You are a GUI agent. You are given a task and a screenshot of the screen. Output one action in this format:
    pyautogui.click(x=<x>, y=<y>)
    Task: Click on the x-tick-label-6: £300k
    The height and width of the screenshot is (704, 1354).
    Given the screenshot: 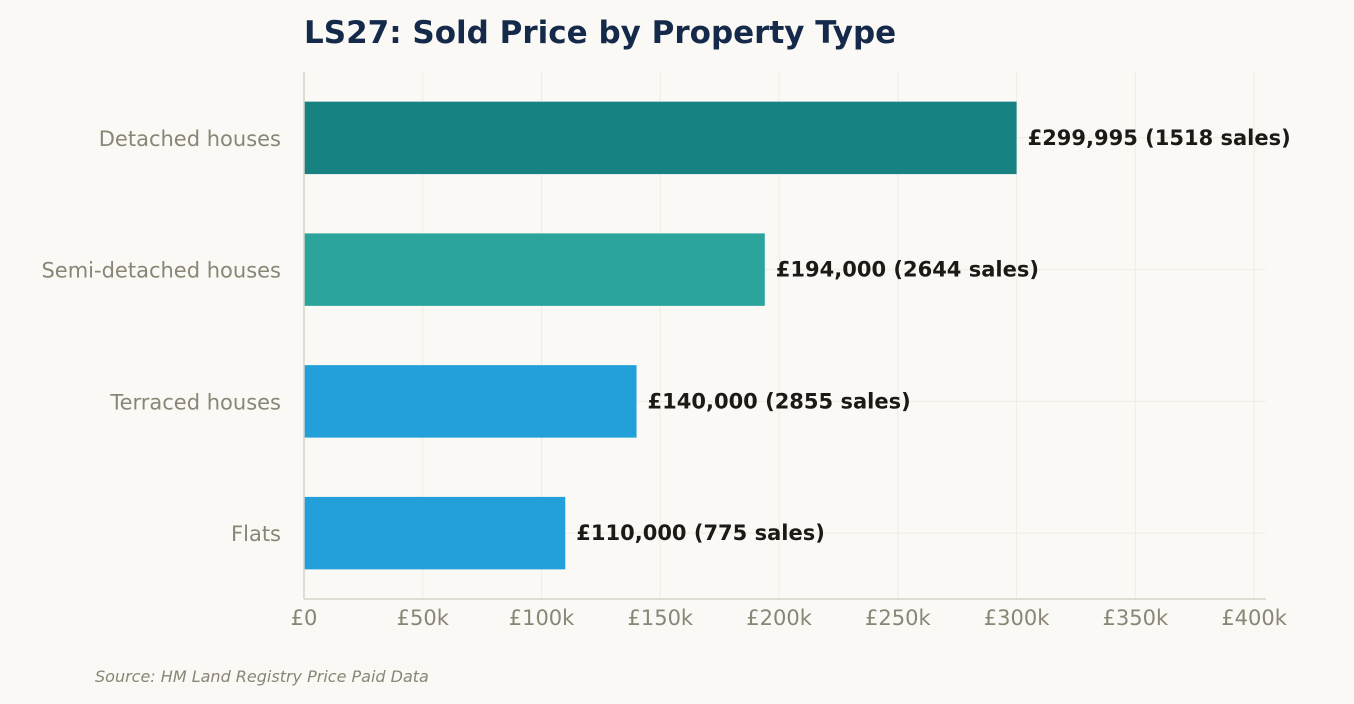 What is the action you would take?
    pyautogui.click(x=1017, y=618)
    